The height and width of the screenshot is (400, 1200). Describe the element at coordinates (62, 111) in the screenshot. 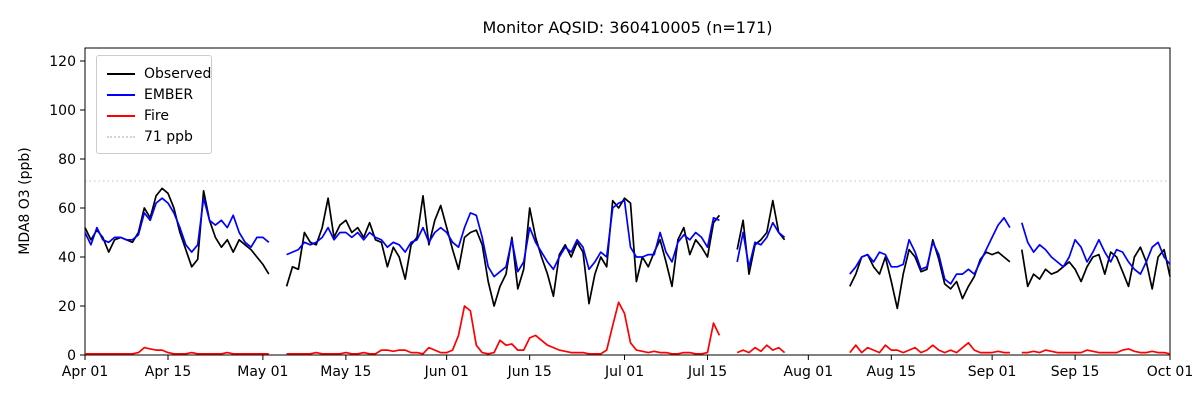

I see `y-tick-label: 100` at that location.